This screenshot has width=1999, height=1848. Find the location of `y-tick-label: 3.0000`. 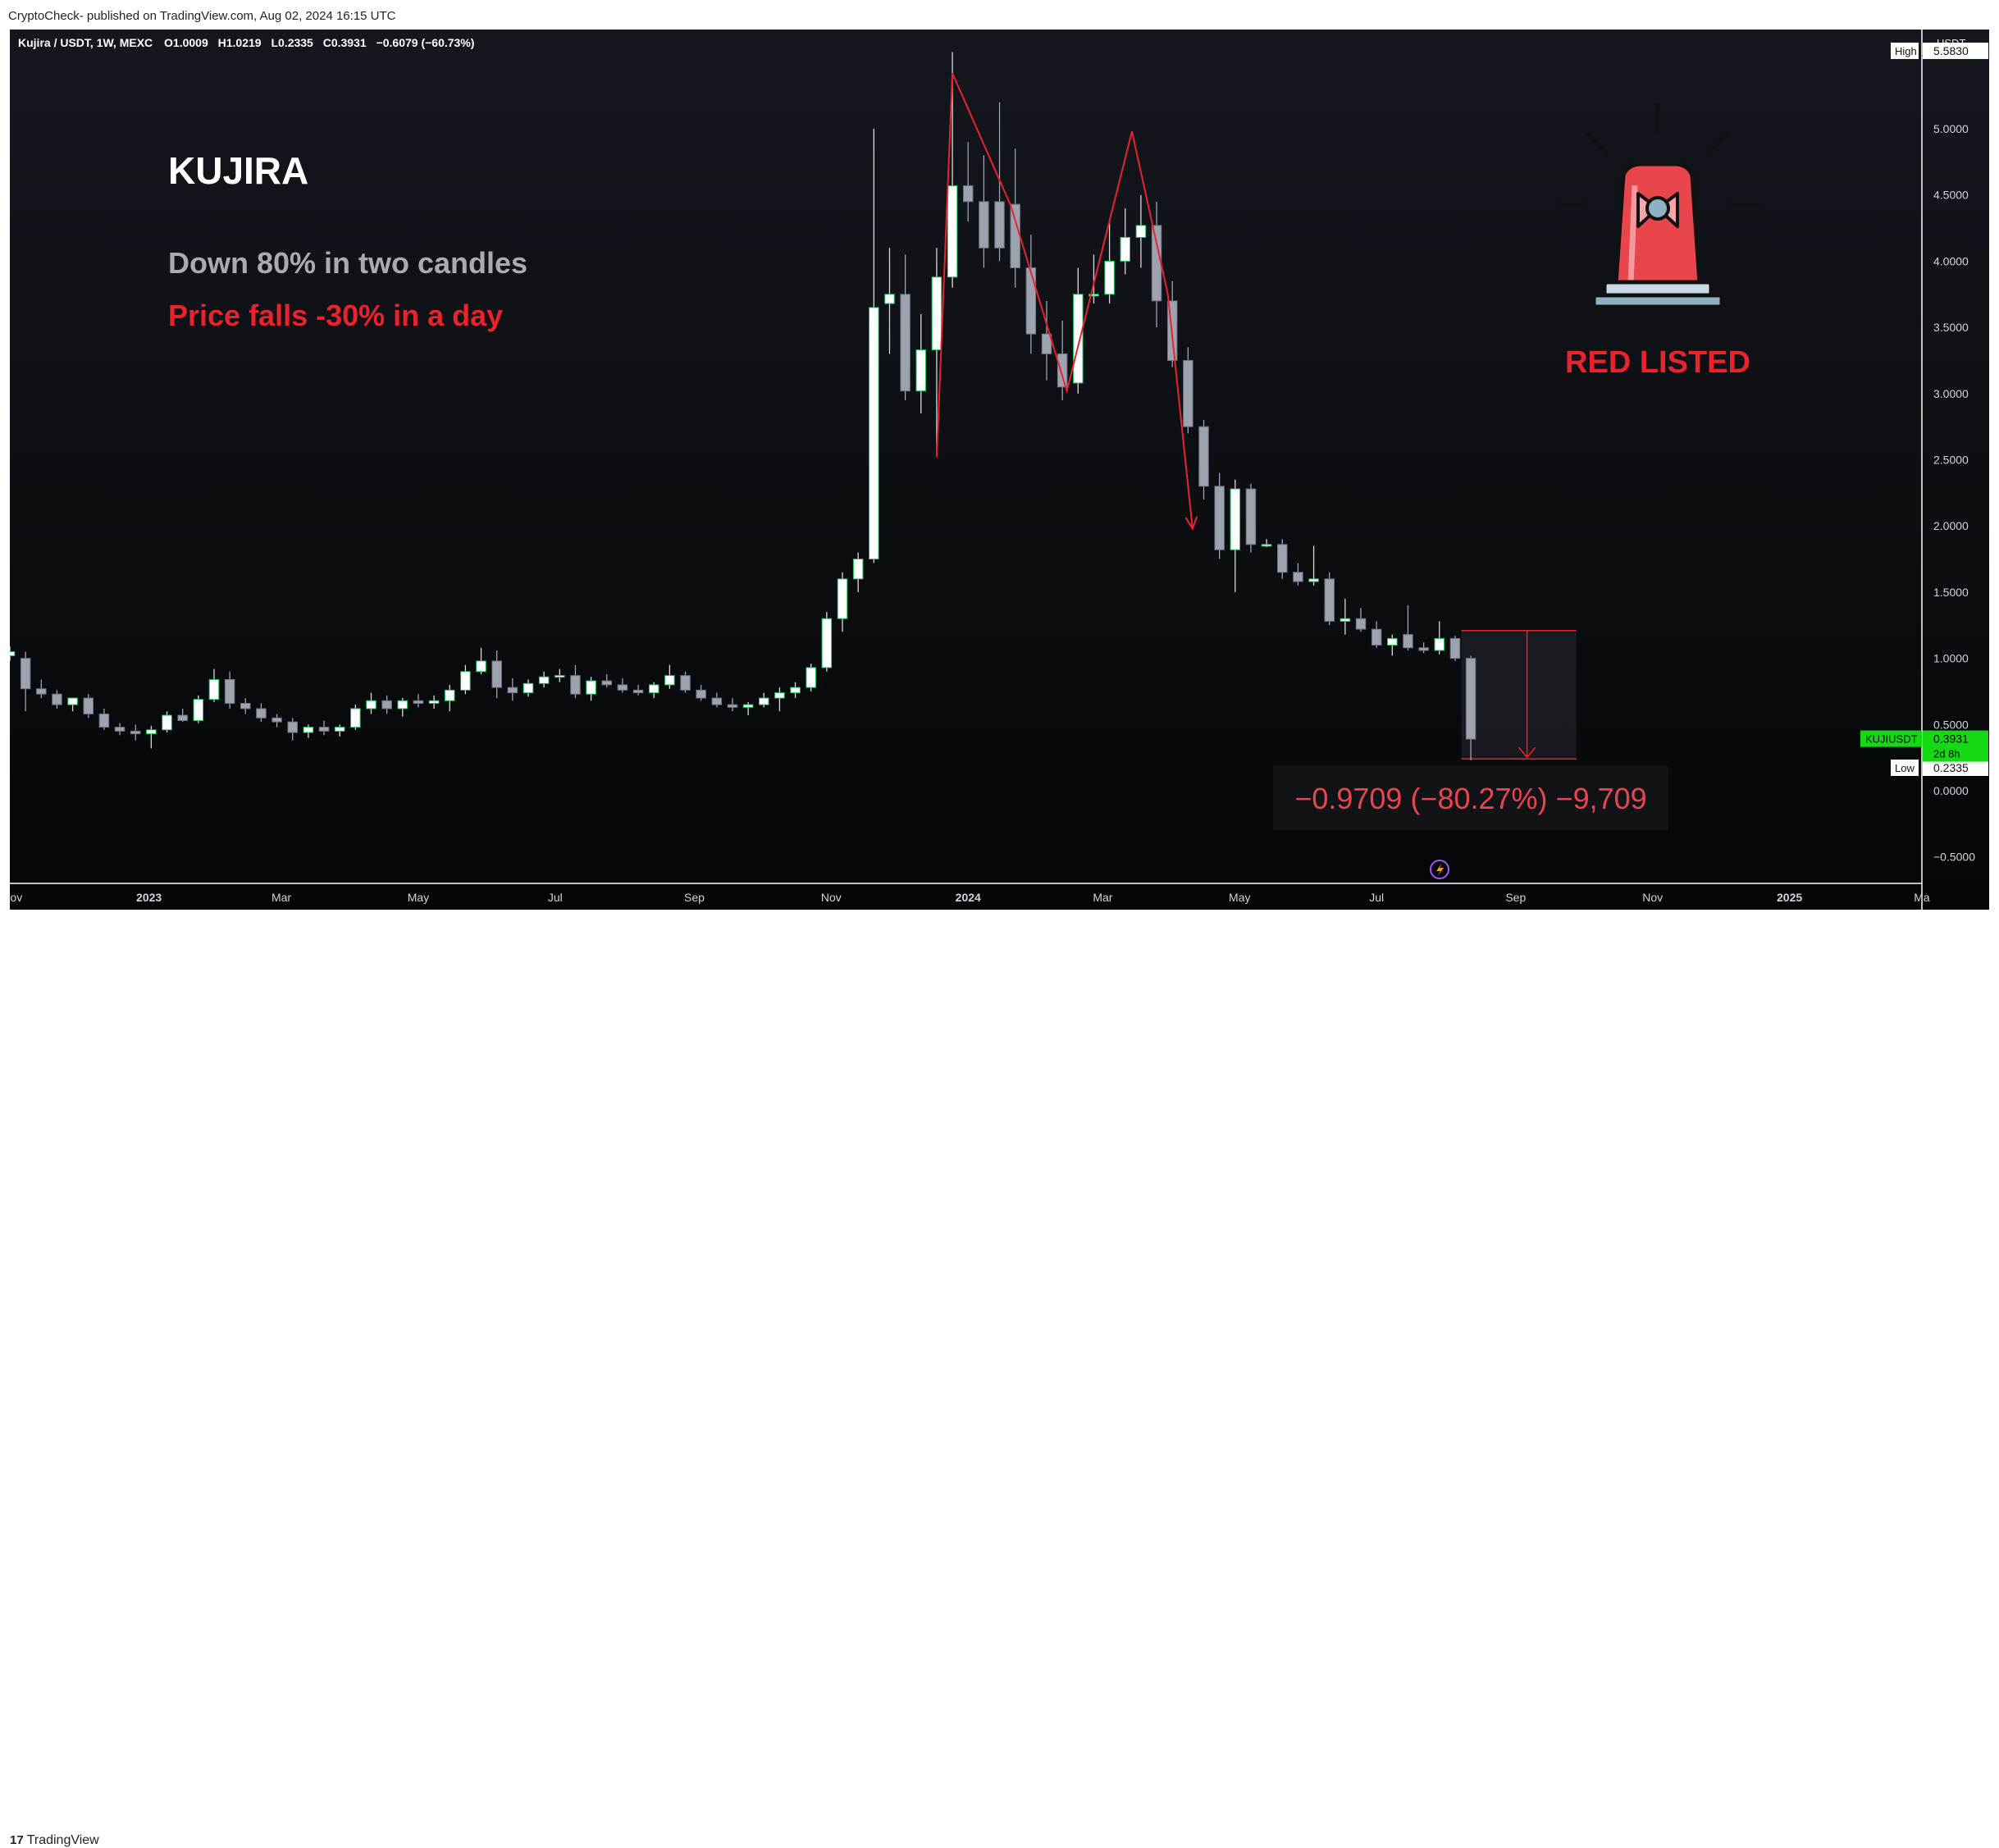

y-tick-label: 3.0000 is located at coordinates (1951, 393).